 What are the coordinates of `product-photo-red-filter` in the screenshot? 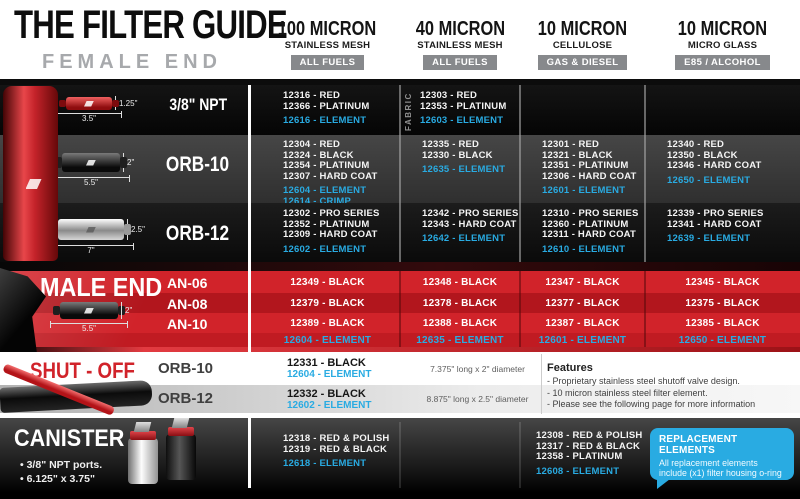 It's located at (30, 173).